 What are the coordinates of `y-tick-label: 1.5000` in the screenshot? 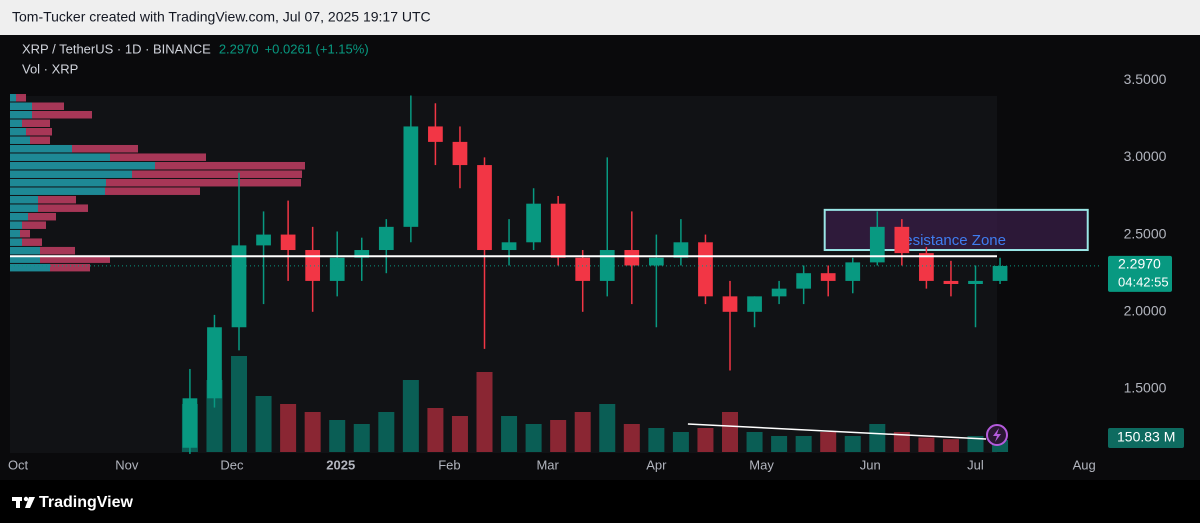 It's located at (1145, 388).